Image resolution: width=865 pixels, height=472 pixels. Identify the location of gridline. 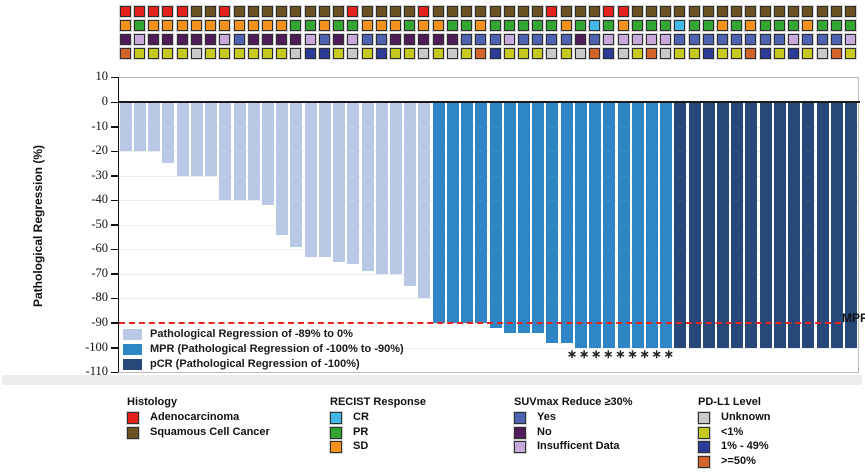
(488, 250).